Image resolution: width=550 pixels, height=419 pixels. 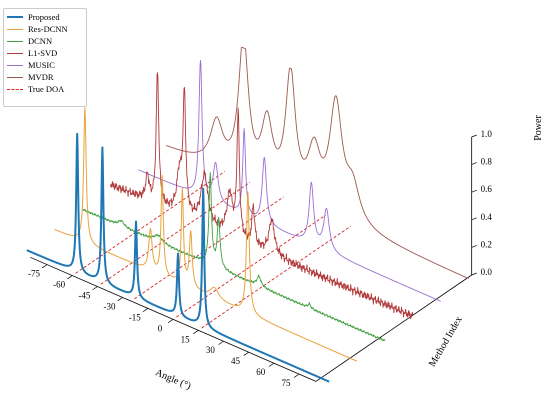 I want to click on legend-item: True DOA, so click(x=45, y=89).